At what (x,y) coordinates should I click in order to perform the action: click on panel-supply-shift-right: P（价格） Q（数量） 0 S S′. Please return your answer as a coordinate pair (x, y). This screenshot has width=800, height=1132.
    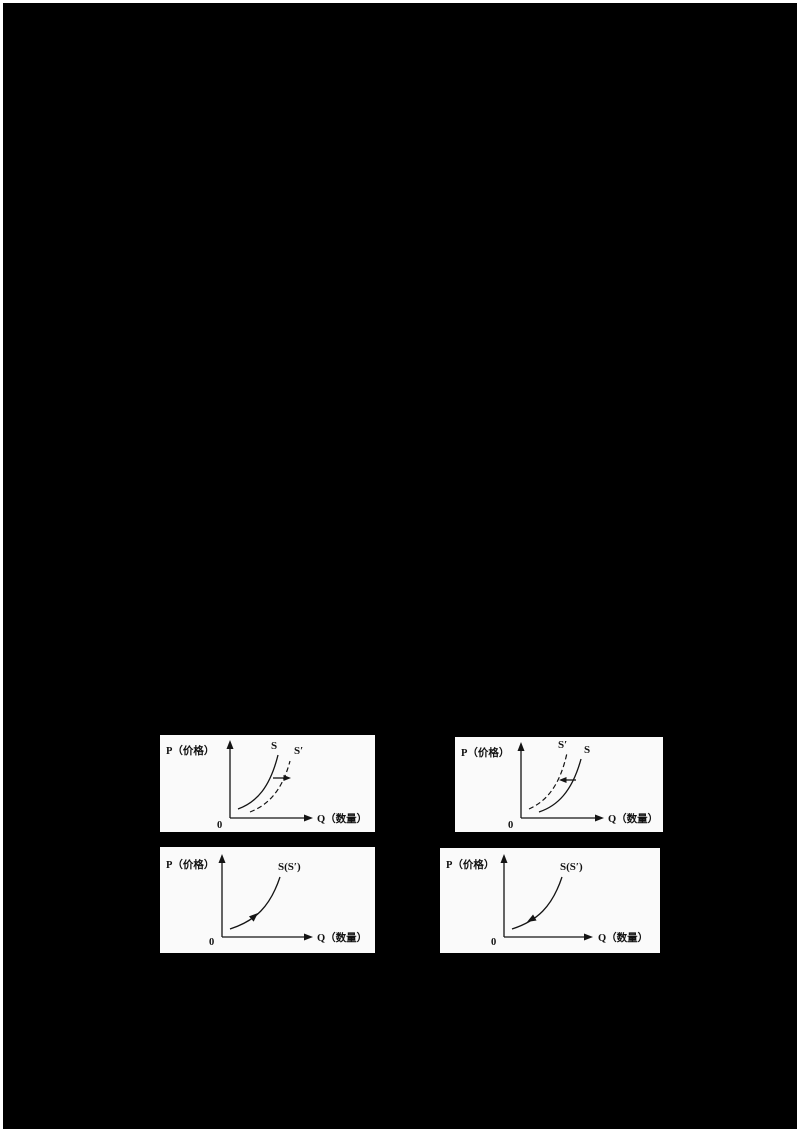
    Looking at the image, I should click on (267, 783).